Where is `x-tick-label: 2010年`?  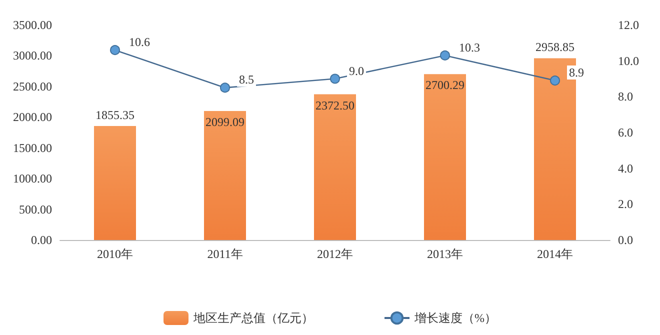 x-tick-label: 2010年 is located at coordinates (115, 254).